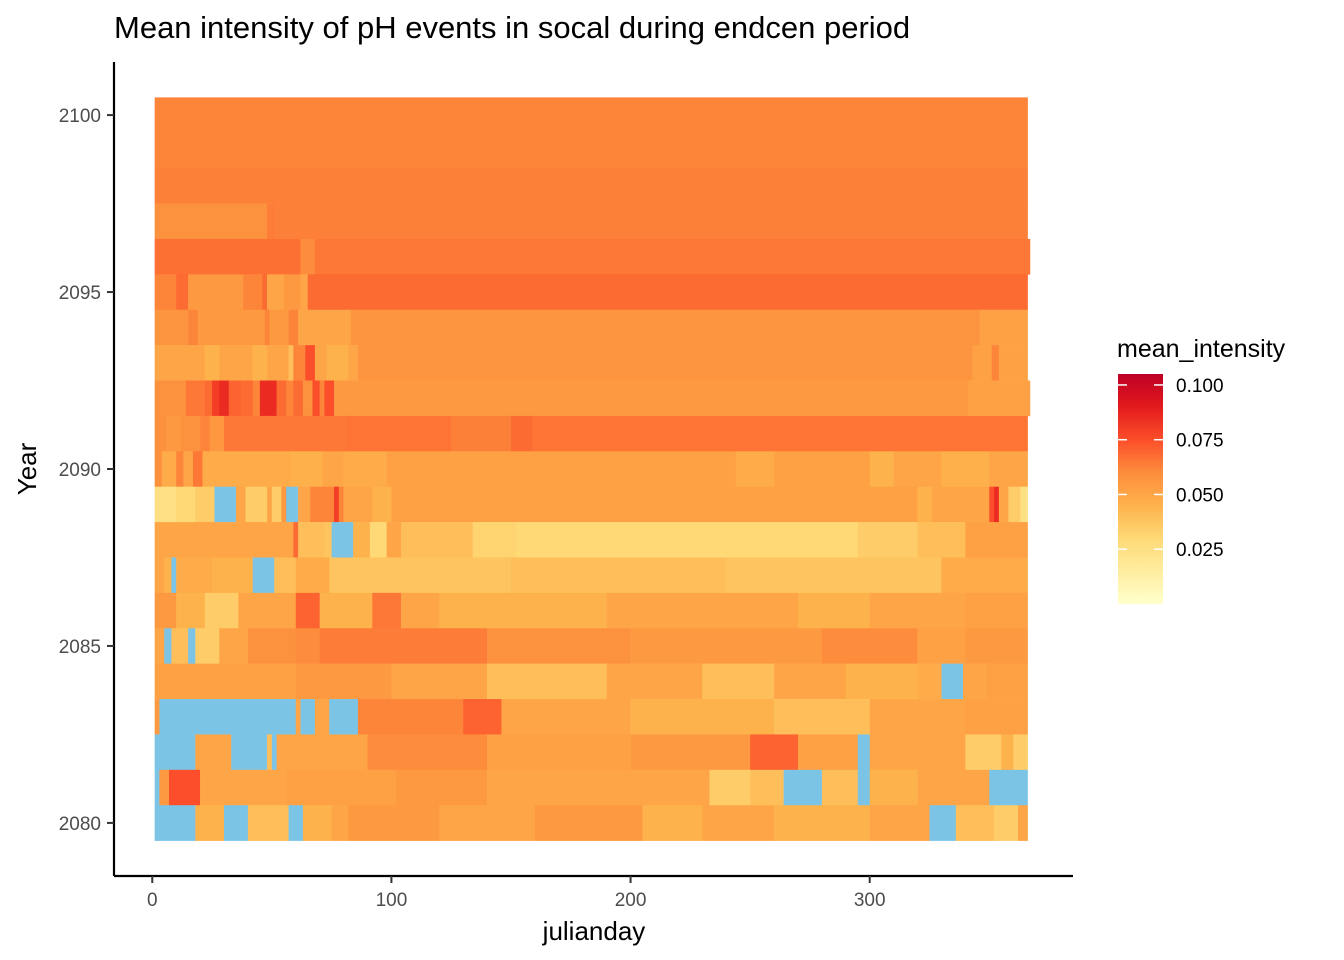  Describe the element at coordinates (80, 824) in the screenshot. I see `y-tick-label: 2080` at that location.